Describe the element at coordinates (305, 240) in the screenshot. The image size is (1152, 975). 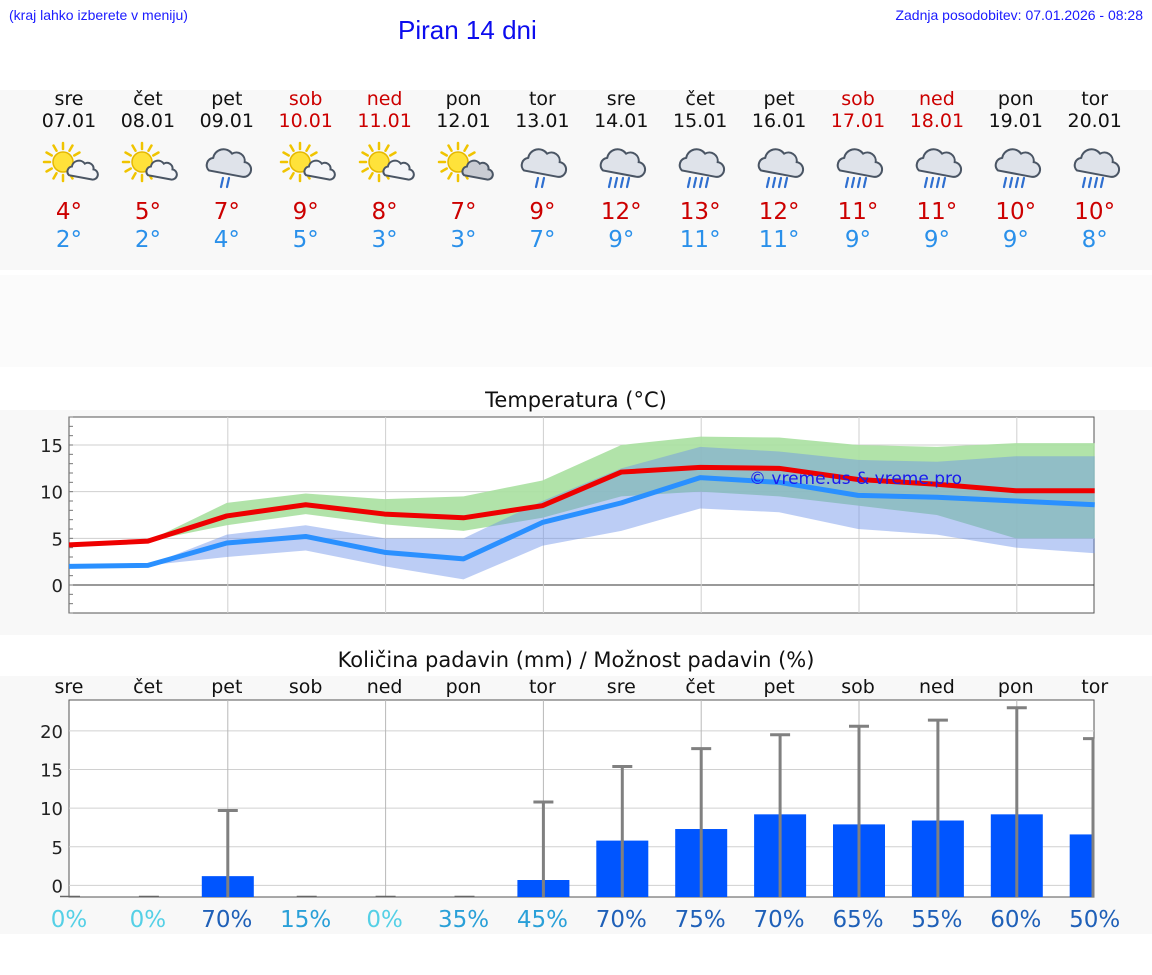
I see `min-temperature: 5°` at that location.